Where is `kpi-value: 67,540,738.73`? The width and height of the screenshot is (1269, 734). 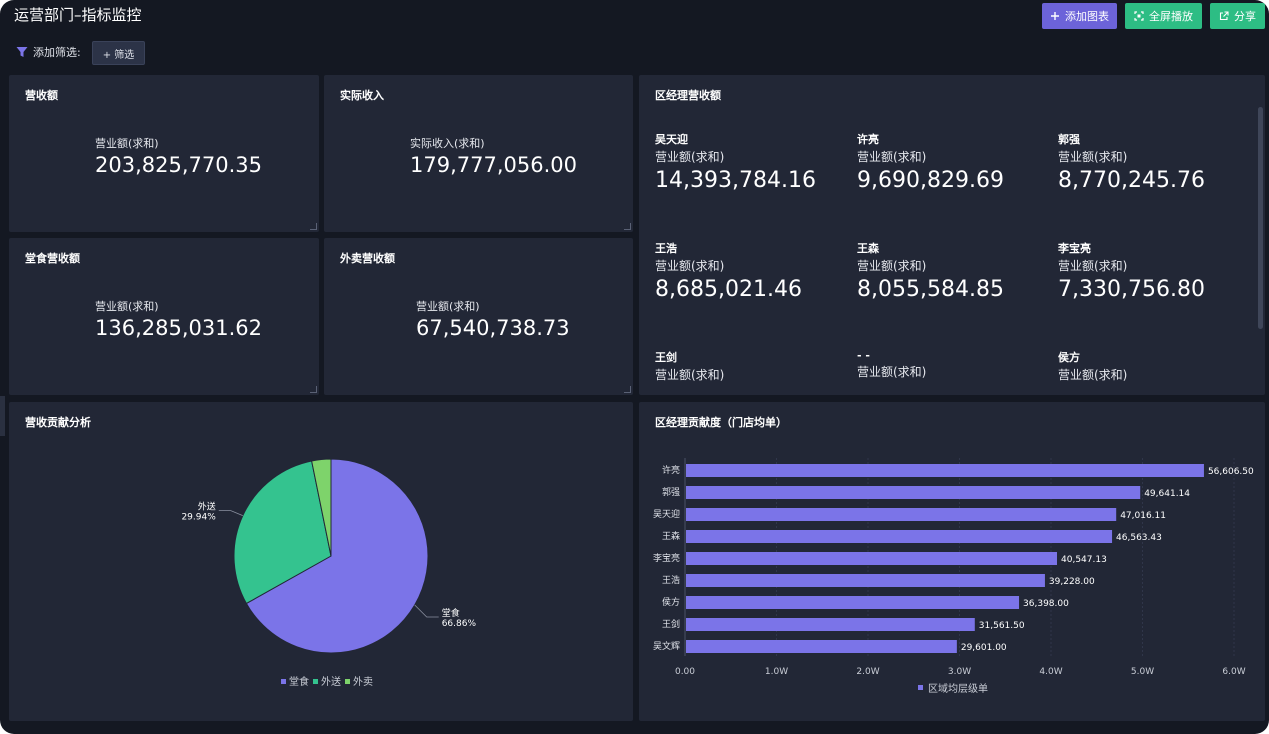
kpi-value: 67,540,738.73 is located at coordinates (493, 328).